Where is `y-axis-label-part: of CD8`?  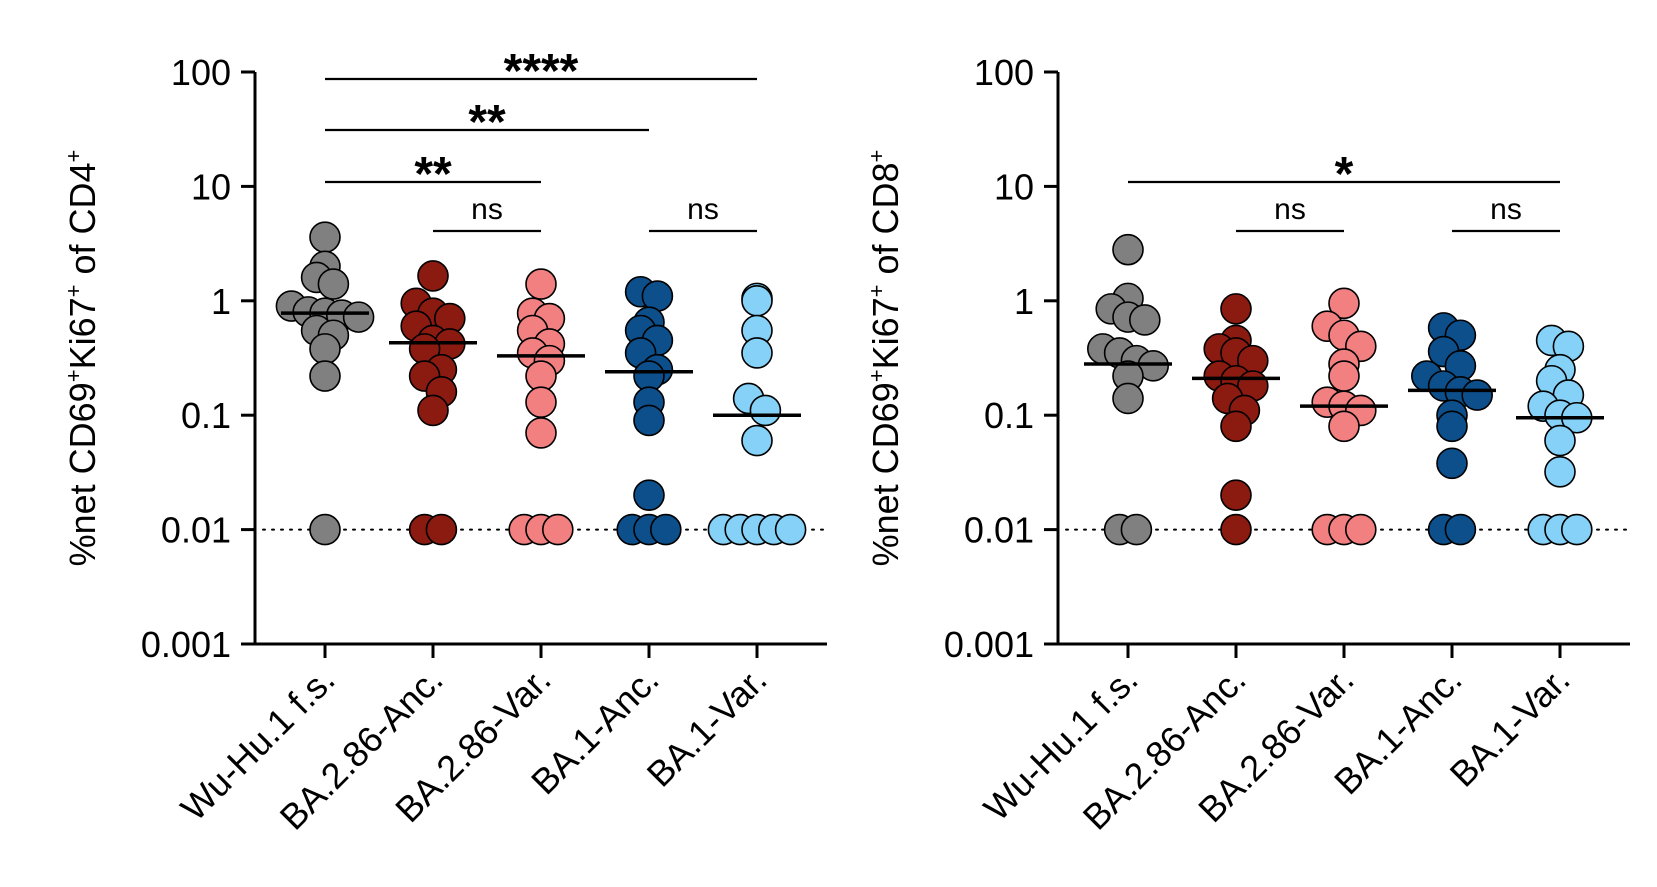 y-axis-label-part: of CD8 is located at coordinates (885, 223).